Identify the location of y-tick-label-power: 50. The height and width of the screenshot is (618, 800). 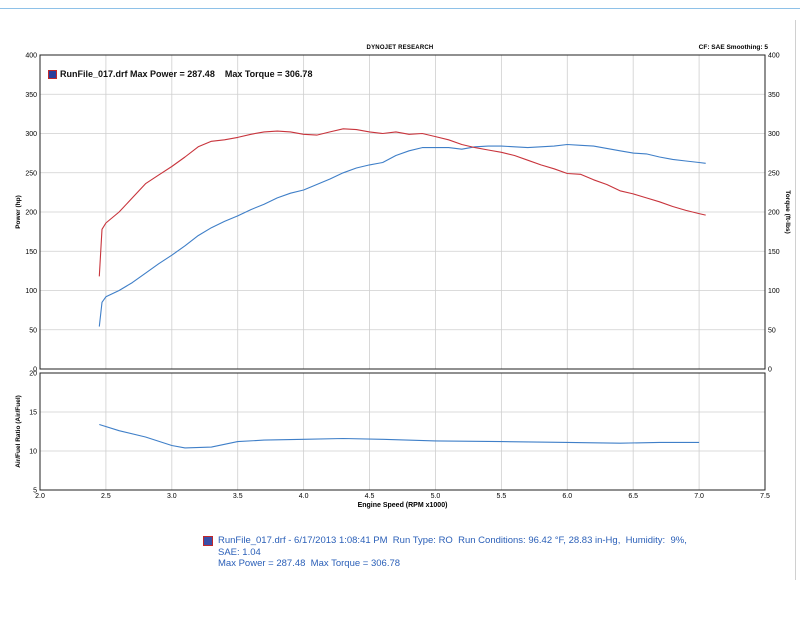
(33, 330).